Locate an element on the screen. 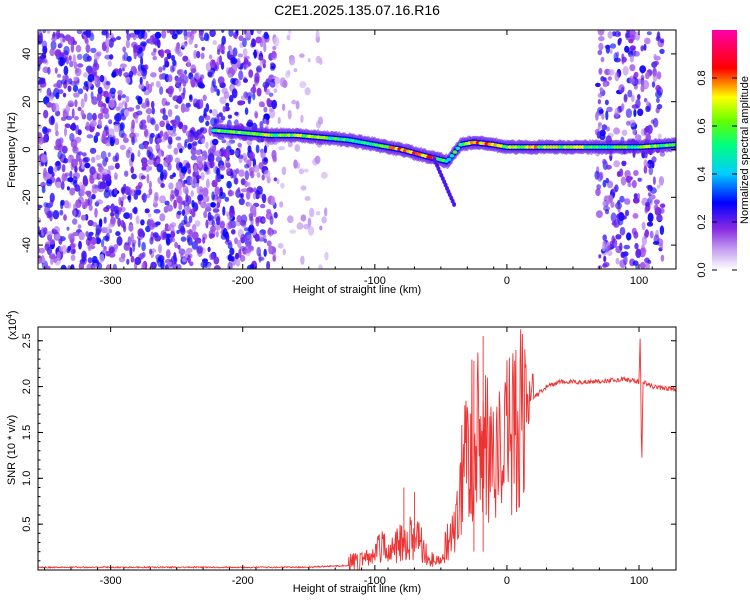 The width and height of the screenshot is (750, 600). colorbar-gradient is located at coordinates (724, 150).